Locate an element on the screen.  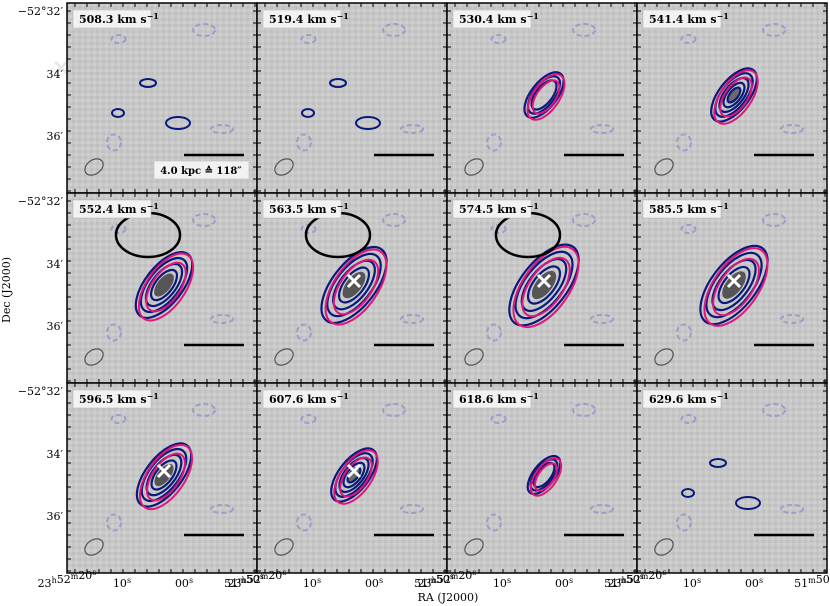
panel-607.6: 607.6 km s−1 is located at coordinates (352, 478).